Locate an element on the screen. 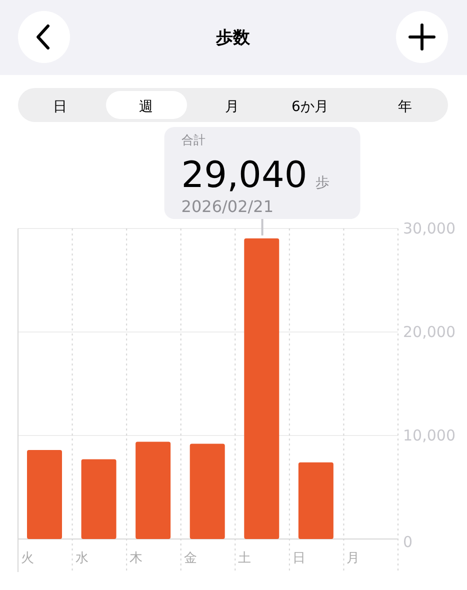 The height and width of the screenshot is (590, 467). chart-title: 歩数 is located at coordinates (233, 38).